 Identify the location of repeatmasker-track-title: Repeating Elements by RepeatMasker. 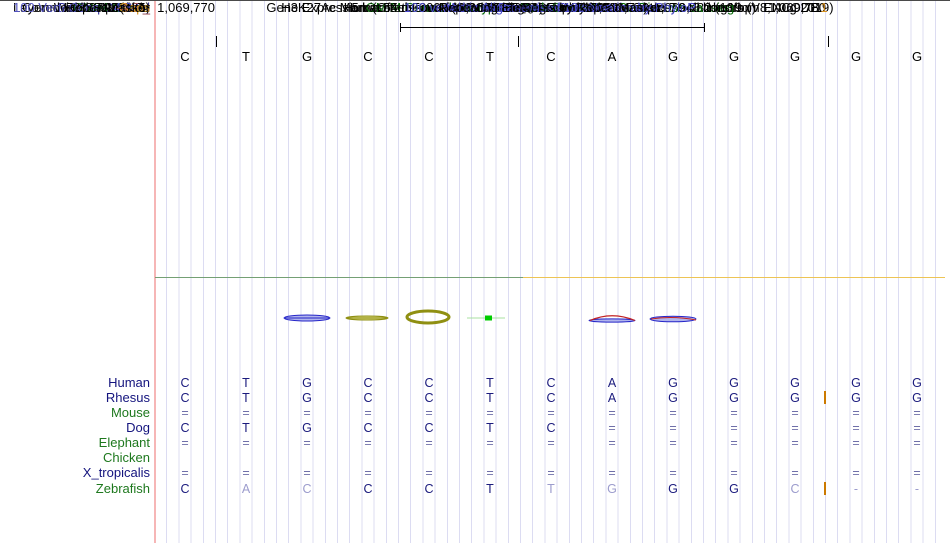
(550, 7).